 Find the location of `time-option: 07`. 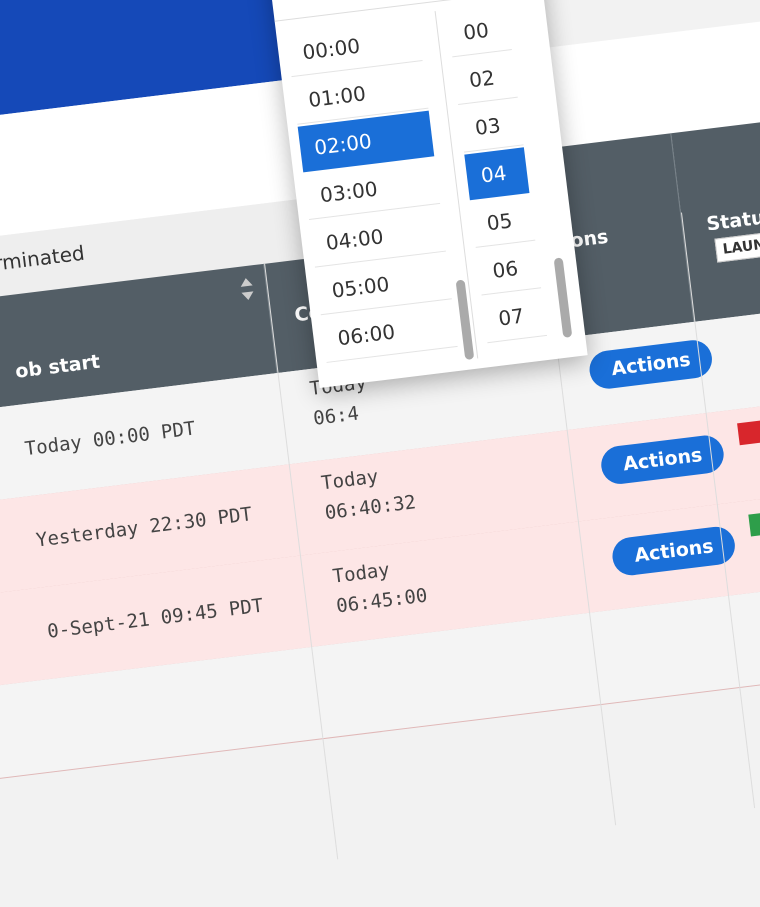

time-option: 07 is located at coordinates (514, 317).